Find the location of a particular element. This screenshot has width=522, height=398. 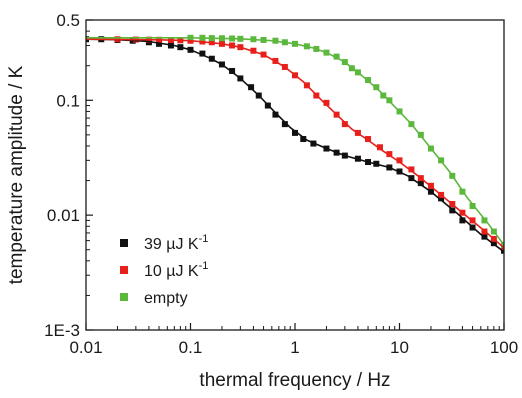

legend-label: empty is located at coordinates (166, 298).